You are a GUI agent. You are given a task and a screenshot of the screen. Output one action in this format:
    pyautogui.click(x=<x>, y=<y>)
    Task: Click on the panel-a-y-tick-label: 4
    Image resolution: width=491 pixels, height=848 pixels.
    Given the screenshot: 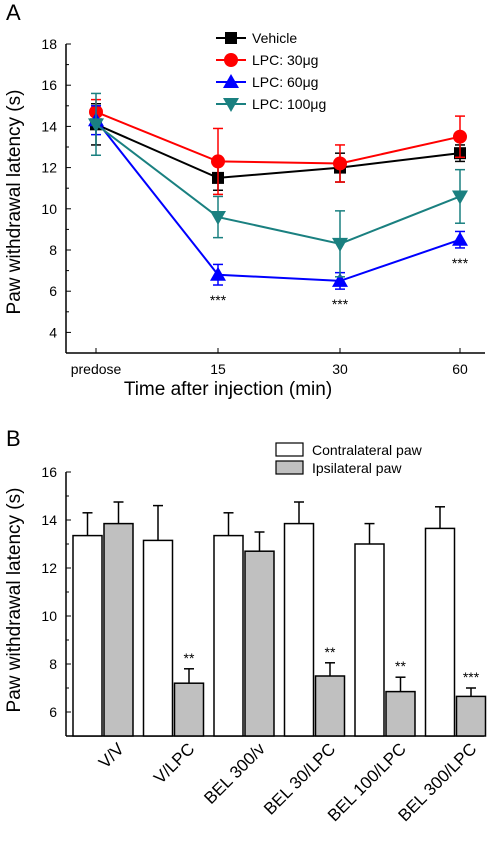 What is the action you would take?
    pyautogui.click(x=53, y=332)
    